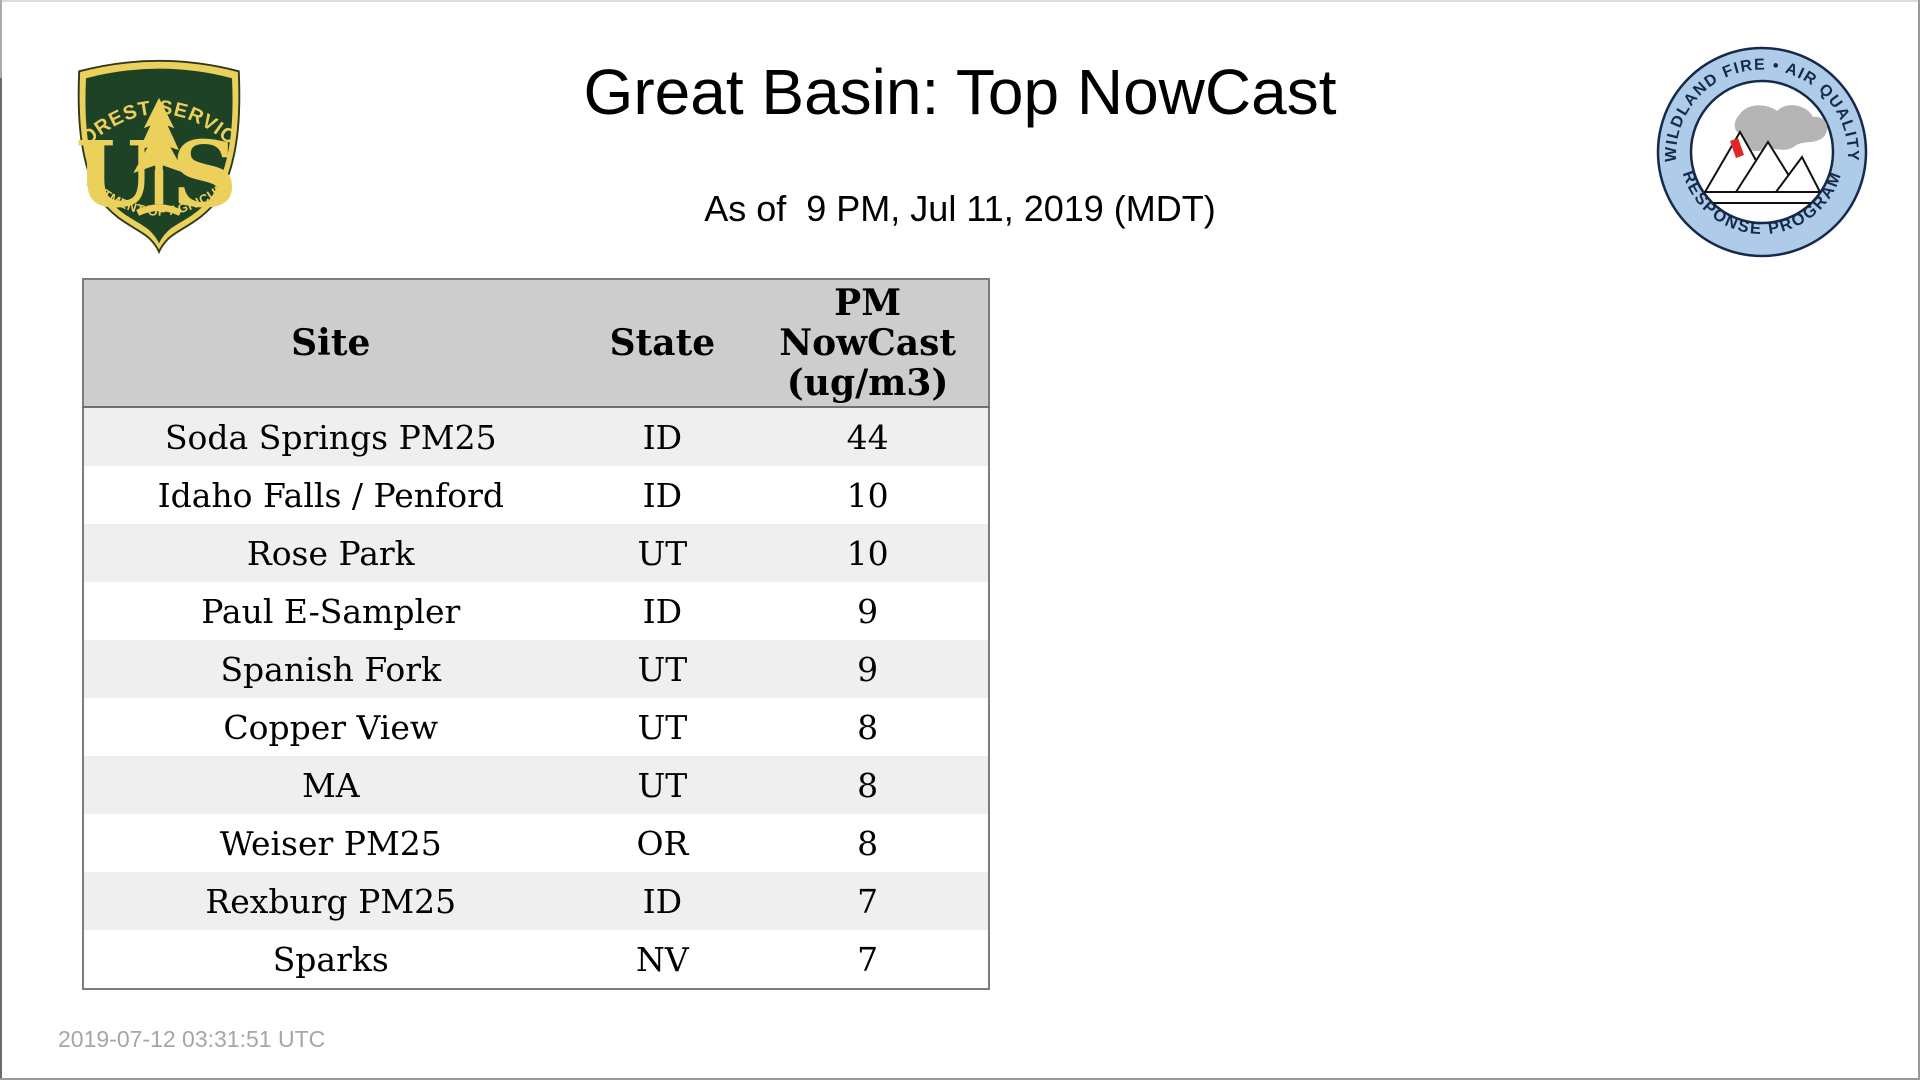 Image resolution: width=1920 pixels, height=1080 pixels. What do you see at coordinates (868, 303) in the screenshot?
I see `pm-header-line-1: PM` at bounding box center [868, 303].